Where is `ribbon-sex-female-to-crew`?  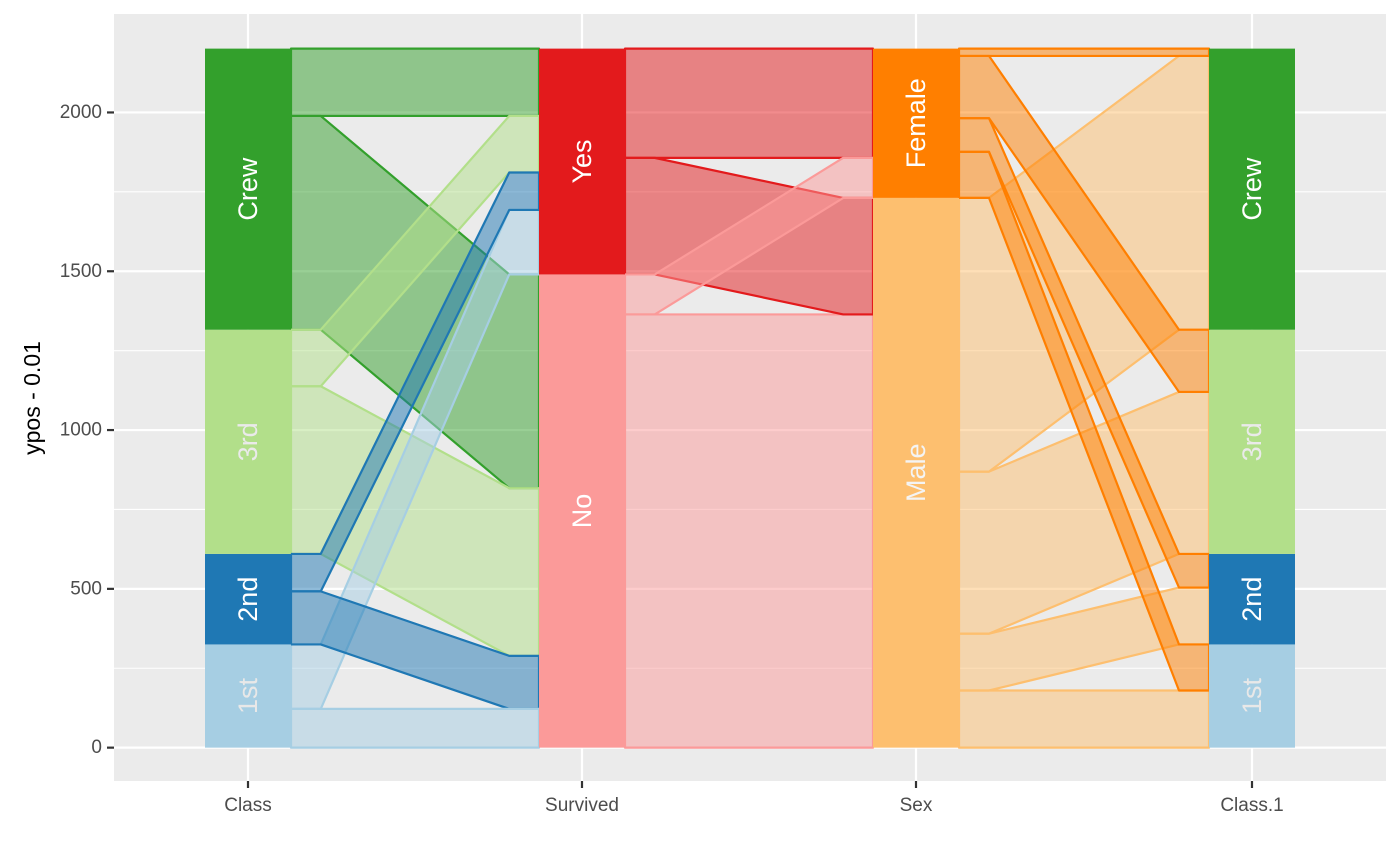 ribbon-sex-female-to-crew is located at coordinates (1084, 52).